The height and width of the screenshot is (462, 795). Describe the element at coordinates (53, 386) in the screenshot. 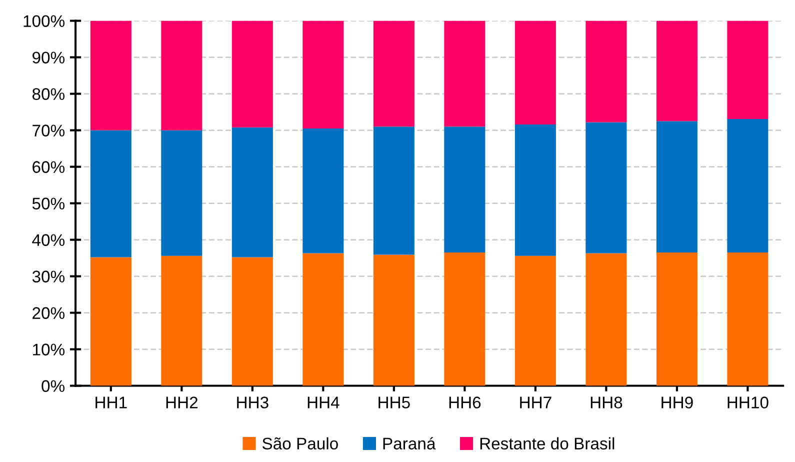

I see `y-tick-label: 0%` at that location.